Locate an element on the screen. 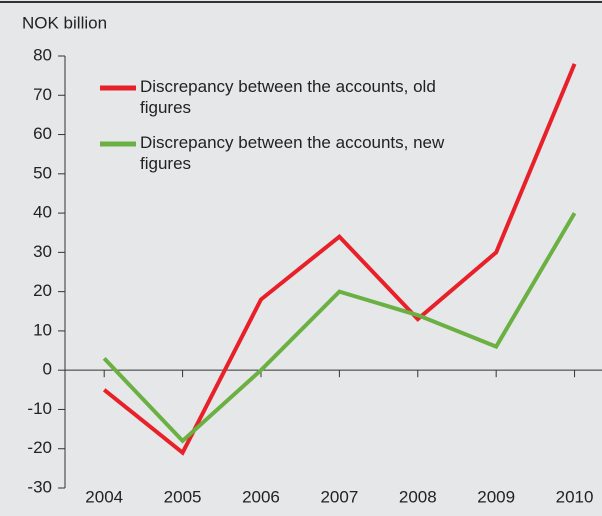  y-tick-label: 60 is located at coordinates (42, 133).